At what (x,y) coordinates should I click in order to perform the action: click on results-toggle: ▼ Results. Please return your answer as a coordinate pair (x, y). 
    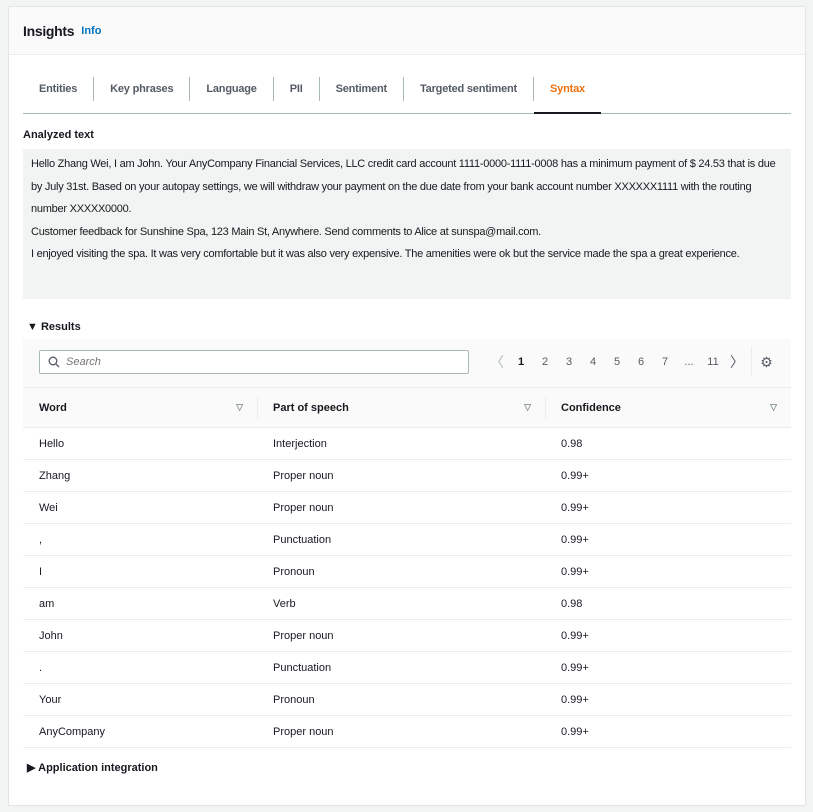
    Looking at the image, I should click on (54, 327).